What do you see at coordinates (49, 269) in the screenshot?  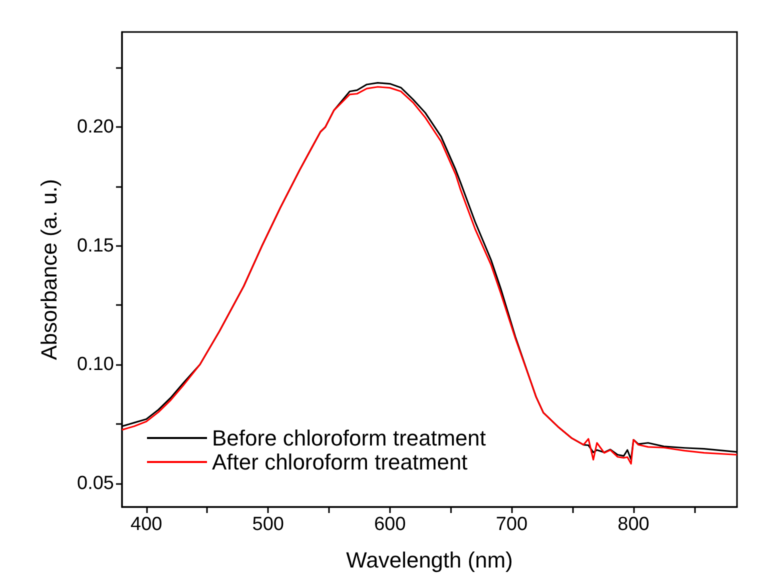 I see `y-axis-title: Absorbance (a. u.)` at bounding box center [49, 269].